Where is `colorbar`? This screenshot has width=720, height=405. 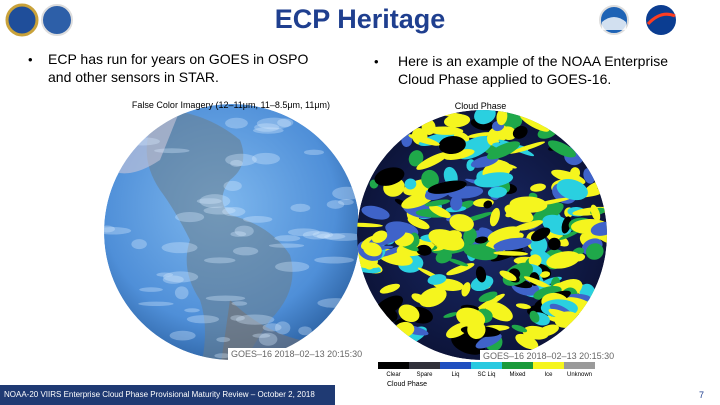
colorbar is located at coordinates (486, 365).